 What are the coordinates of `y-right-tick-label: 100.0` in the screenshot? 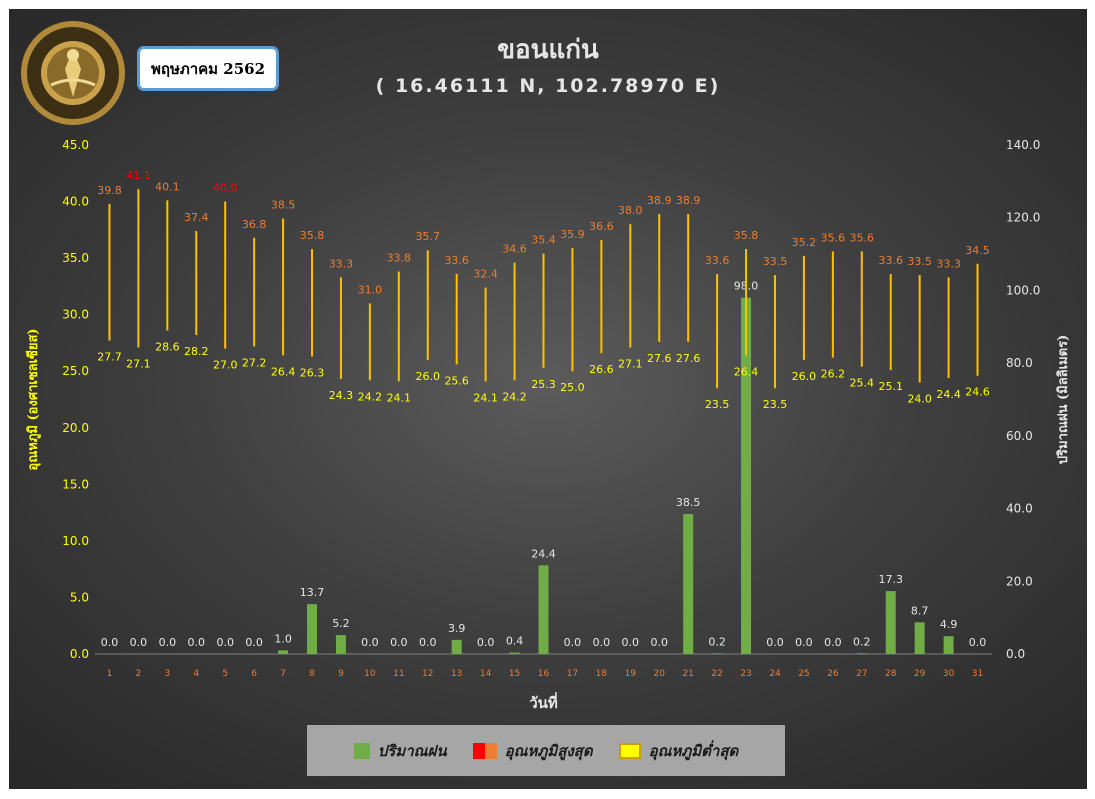 It's located at (1023, 290).